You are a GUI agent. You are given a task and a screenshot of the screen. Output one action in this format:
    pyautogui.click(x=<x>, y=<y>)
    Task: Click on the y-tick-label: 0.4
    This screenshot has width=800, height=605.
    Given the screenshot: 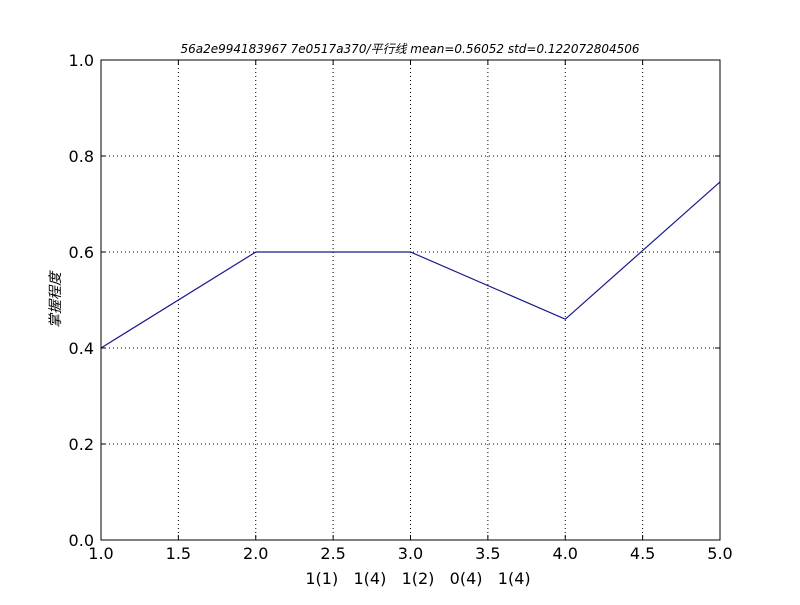 What is the action you would take?
    pyautogui.click(x=81, y=348)
    